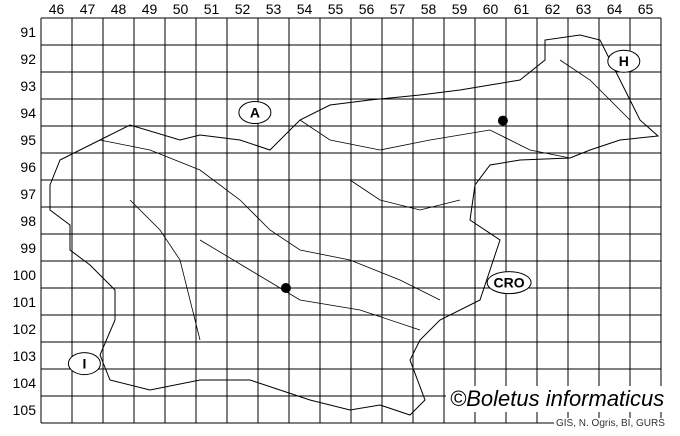 The width and height of the screenshot is (680, 436). I want to click on row-label: 92, so click(28, 59).